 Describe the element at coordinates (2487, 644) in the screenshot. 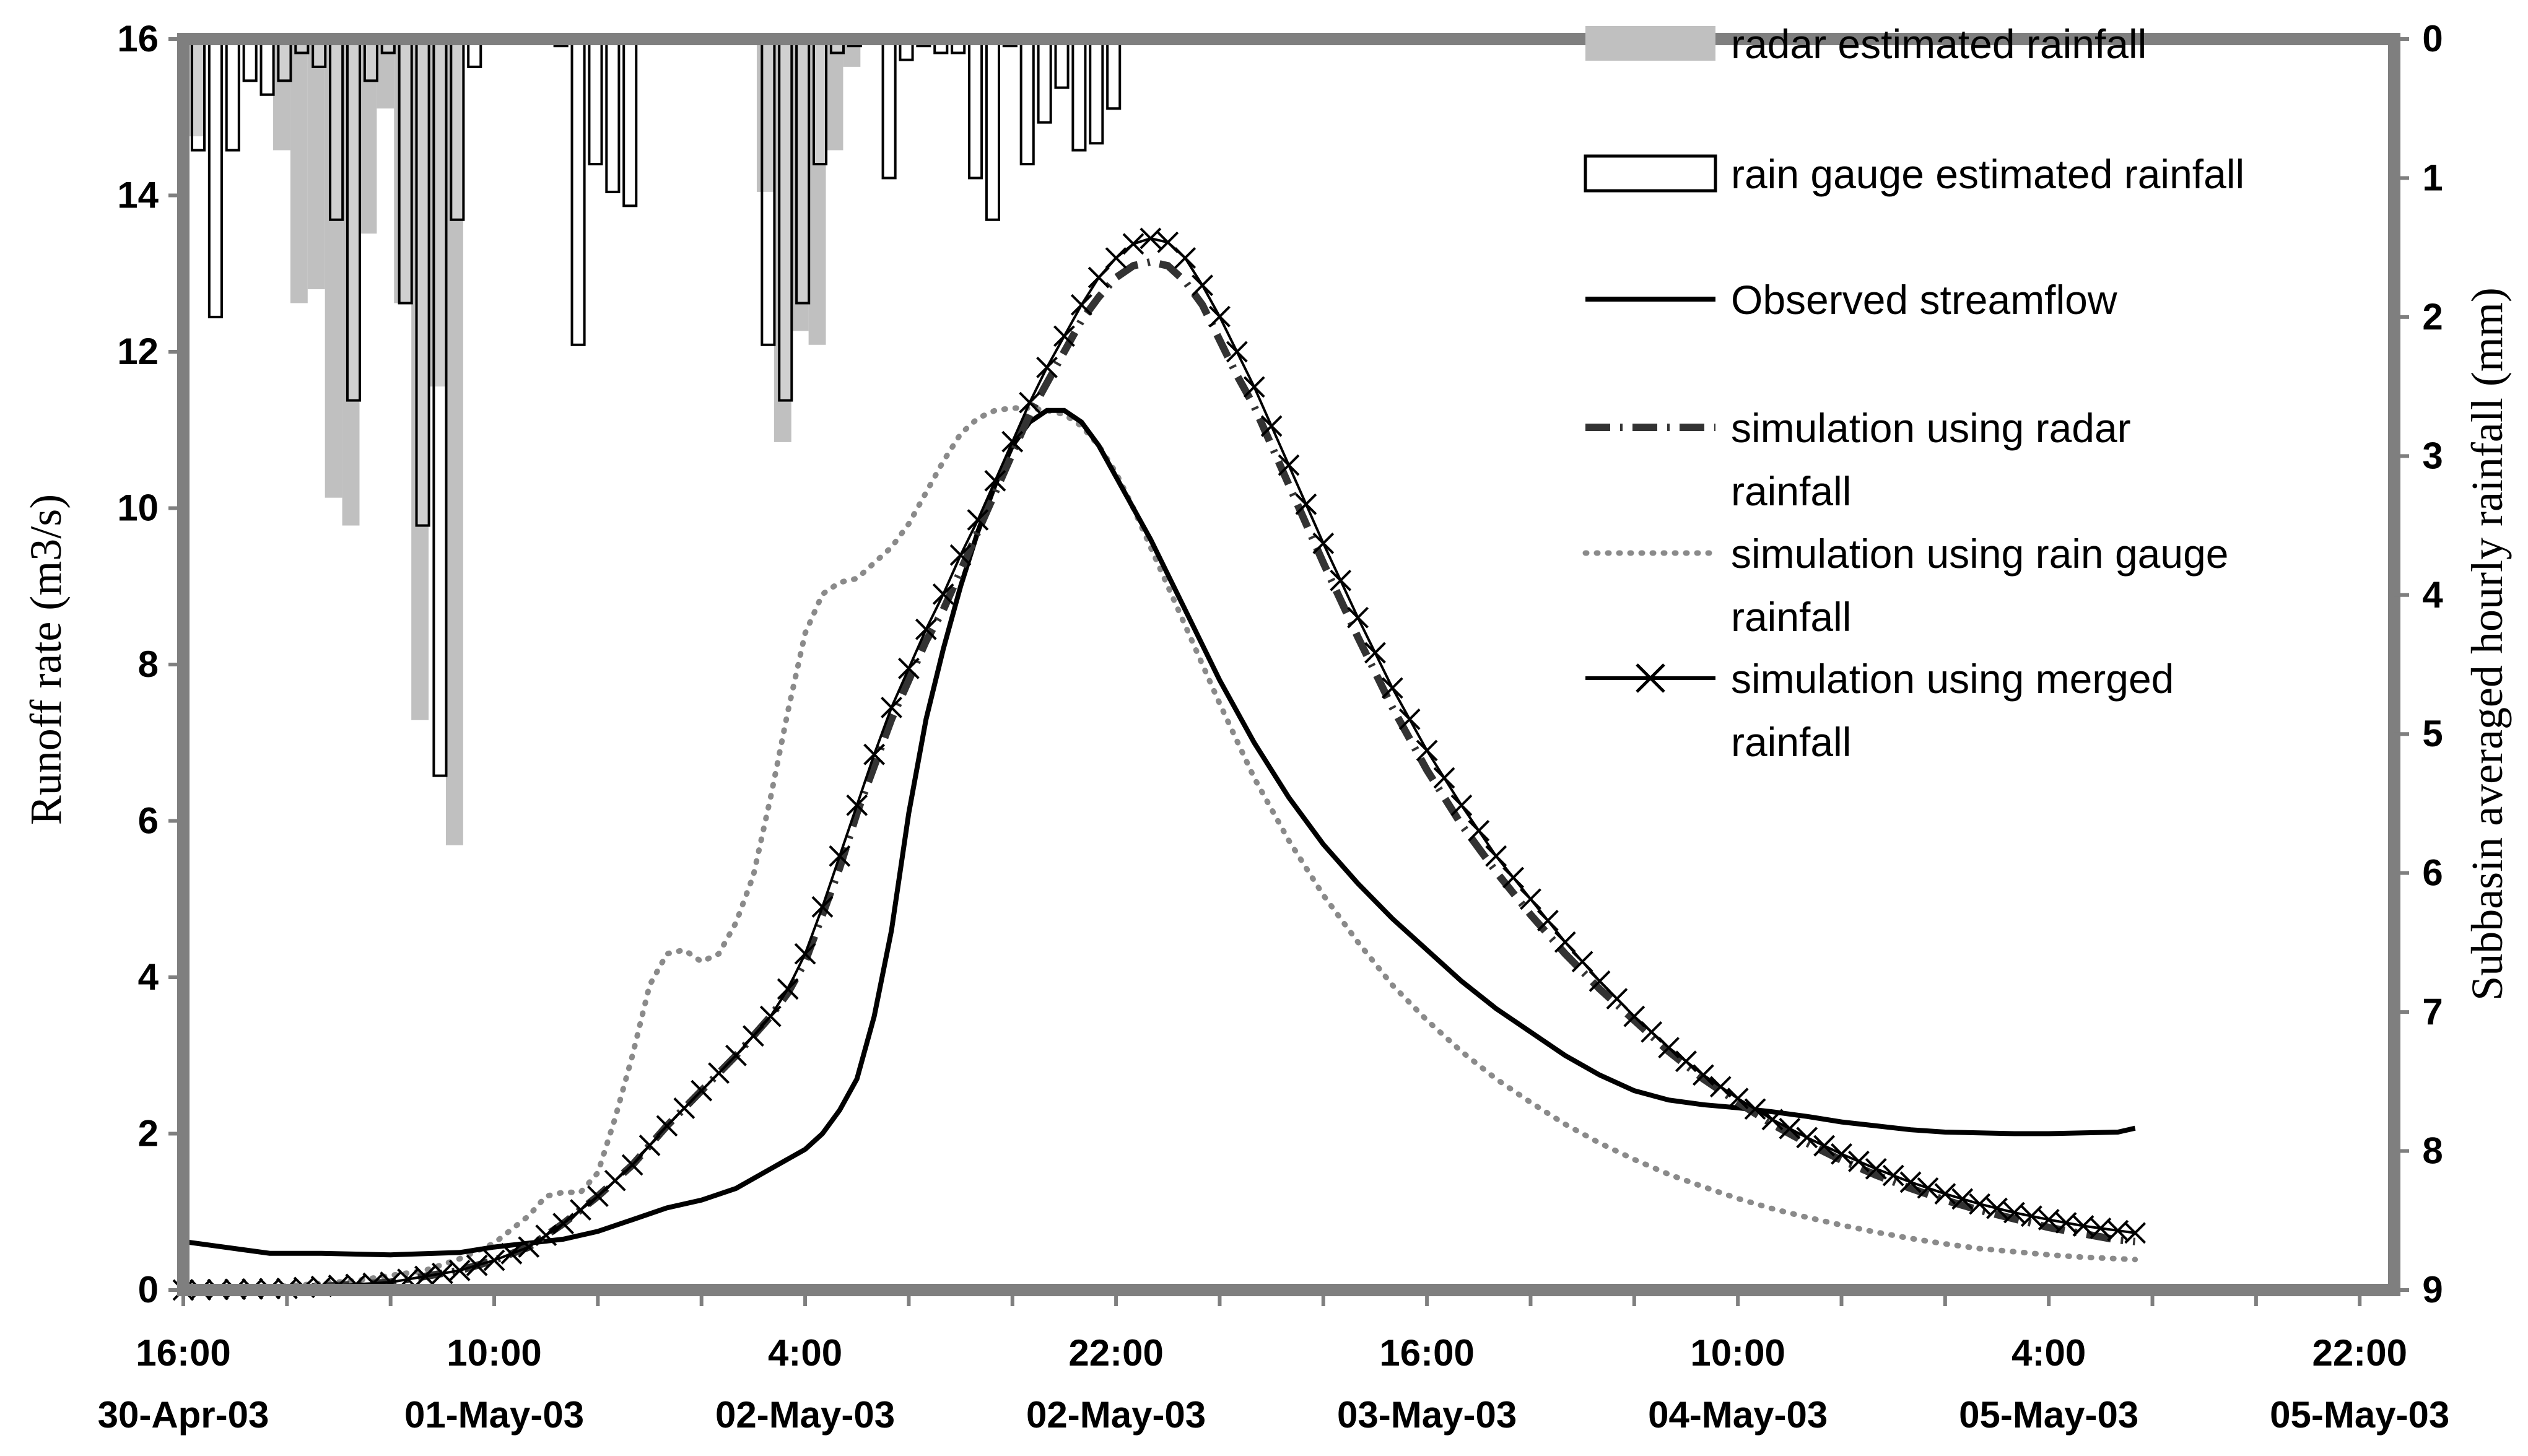

I see `y-axis-right-title: Subbasin averaged hourly rainfall (mm)` at that location.